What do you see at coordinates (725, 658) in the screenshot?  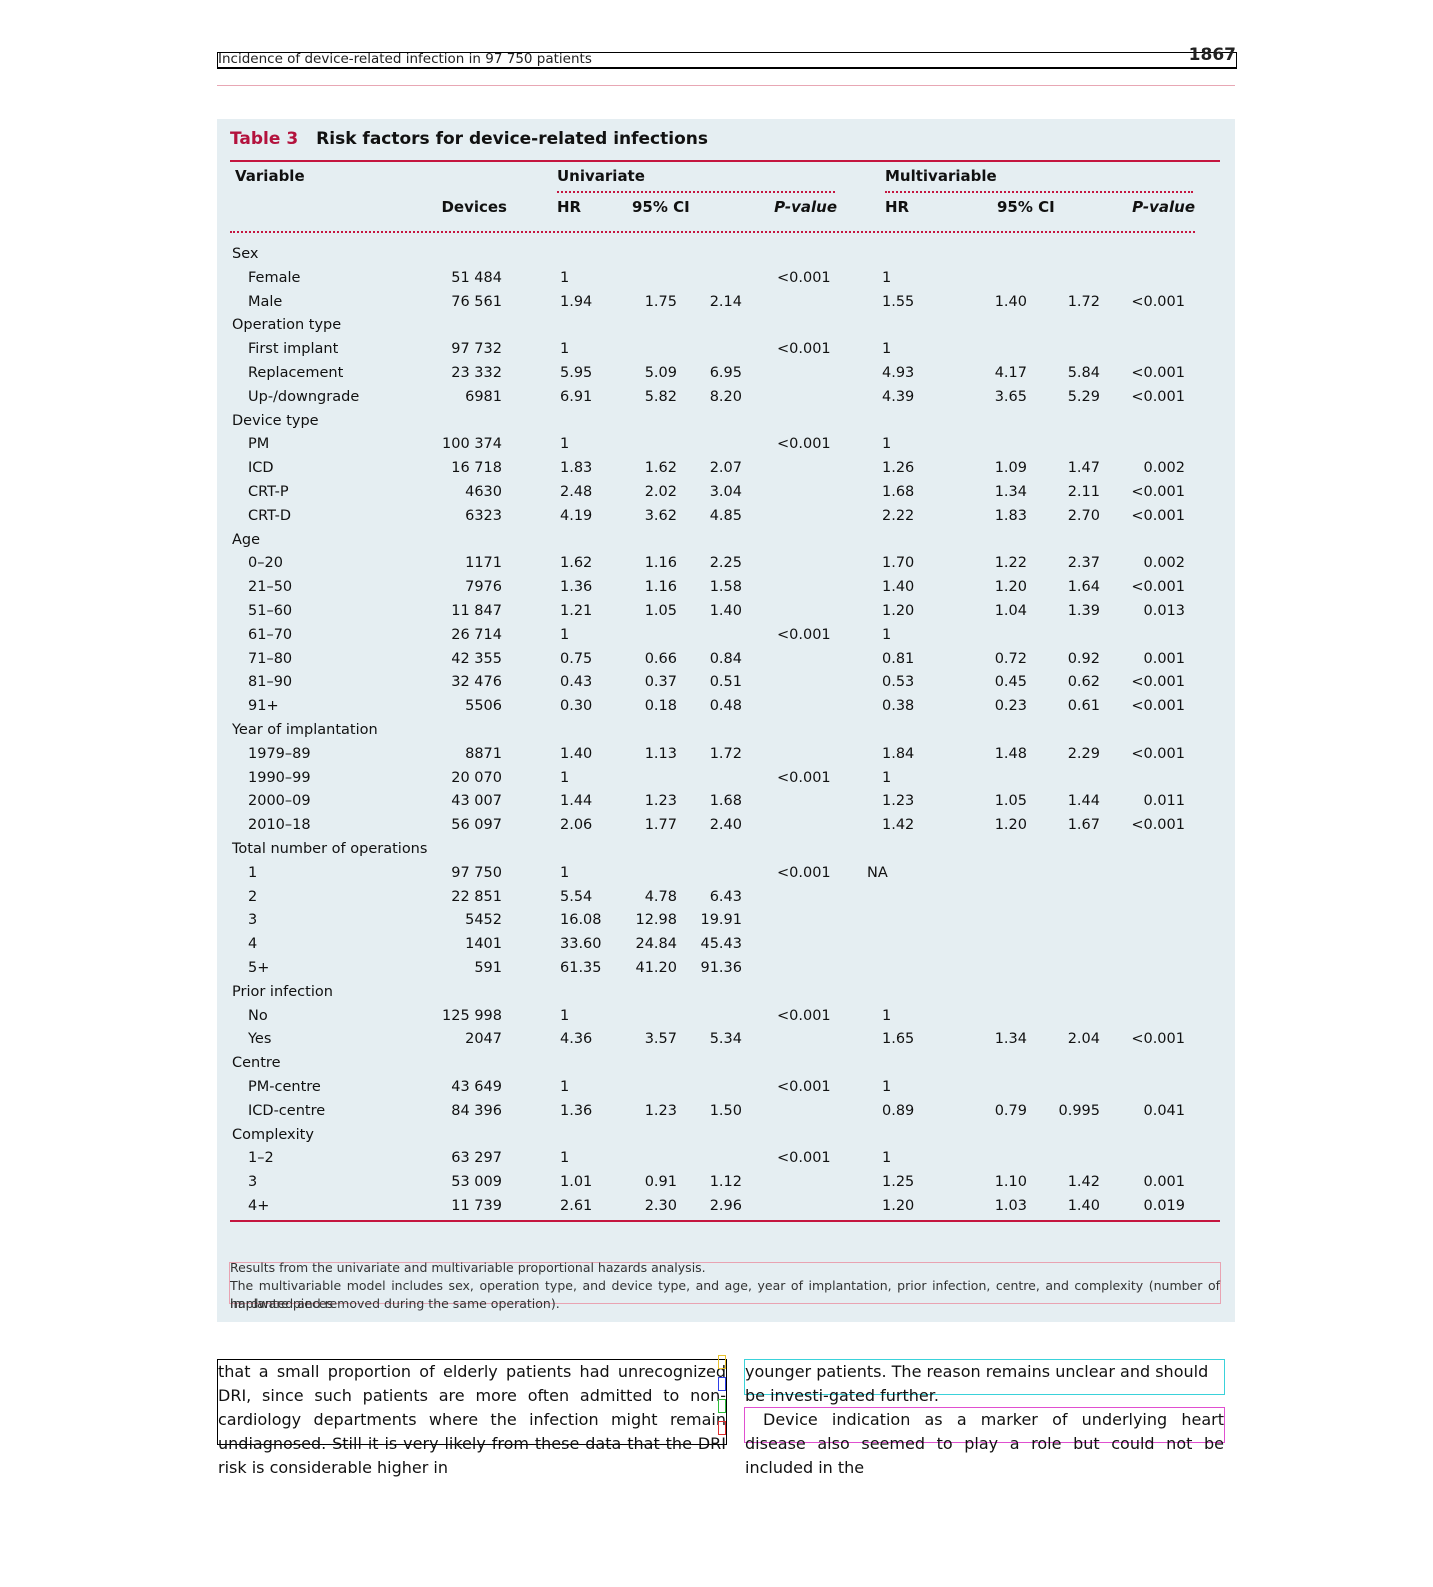 I see `cell-uni-ci-high: 0.84` at bounding box center [725, 658].